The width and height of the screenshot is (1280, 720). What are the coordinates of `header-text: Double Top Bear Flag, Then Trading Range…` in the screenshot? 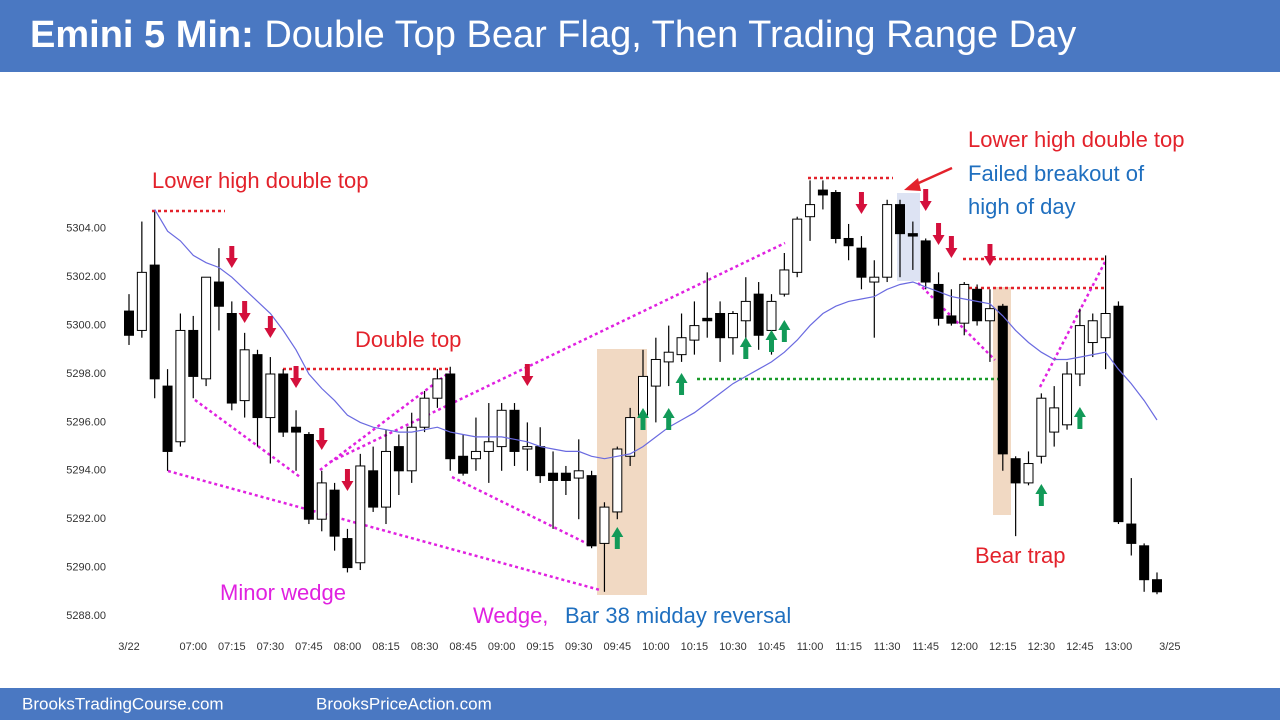 It's located at (670, 35).